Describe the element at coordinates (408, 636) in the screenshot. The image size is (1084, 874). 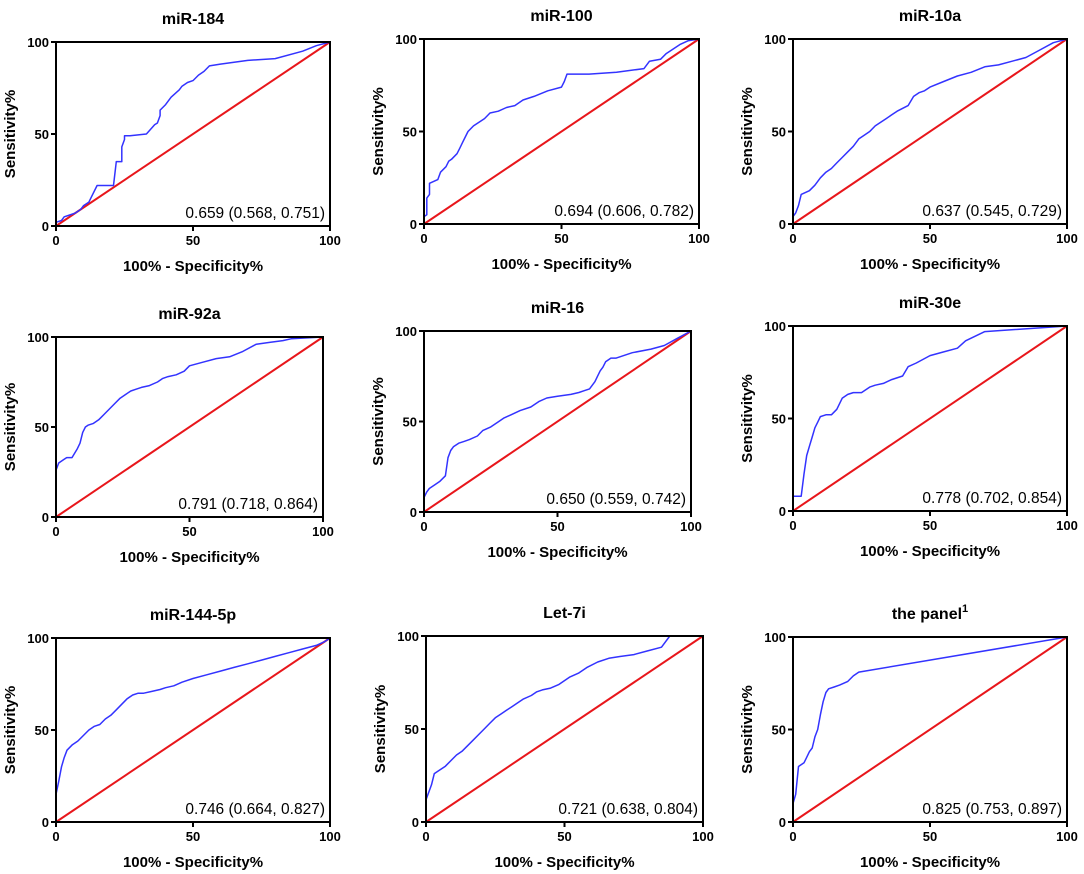
I see `chart-7-y-tick-label-2: 100` at that location.